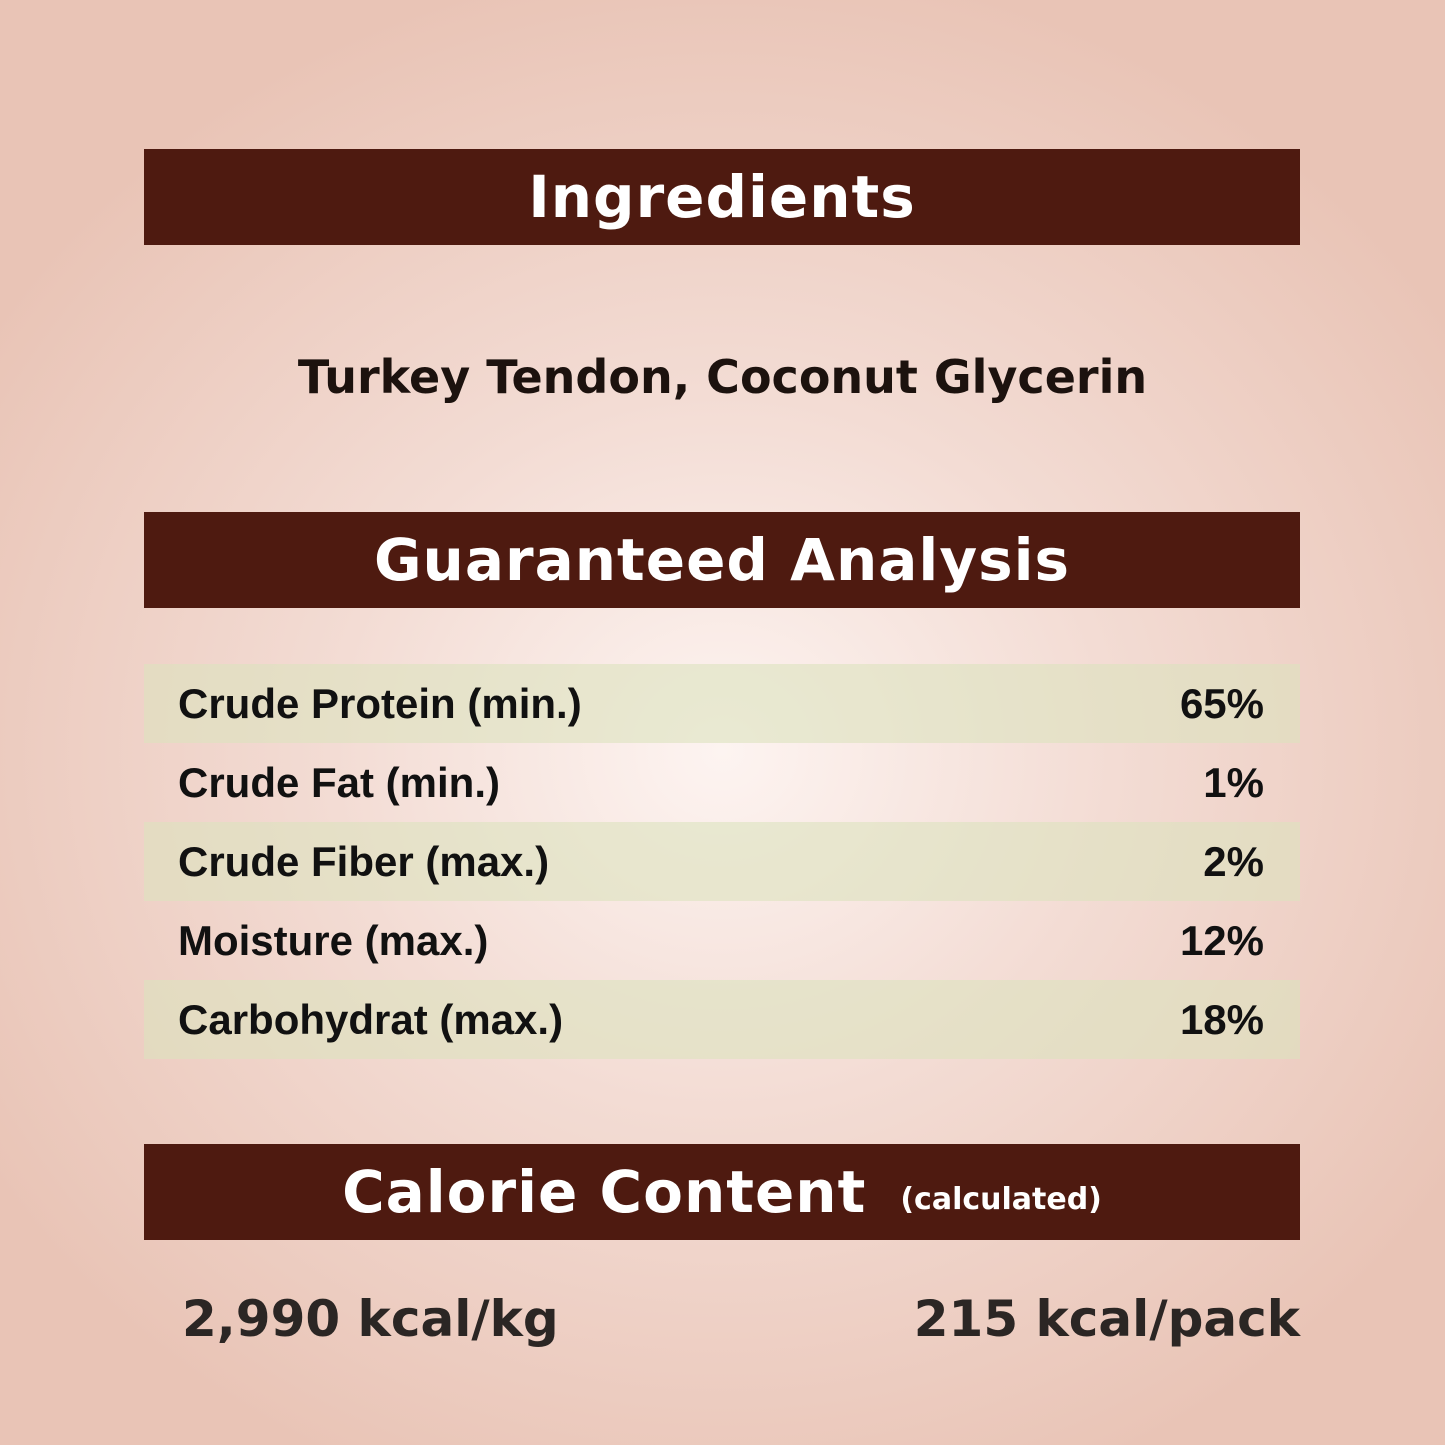  I want to click on row-label: Moisture (max.), so click(333, 940).